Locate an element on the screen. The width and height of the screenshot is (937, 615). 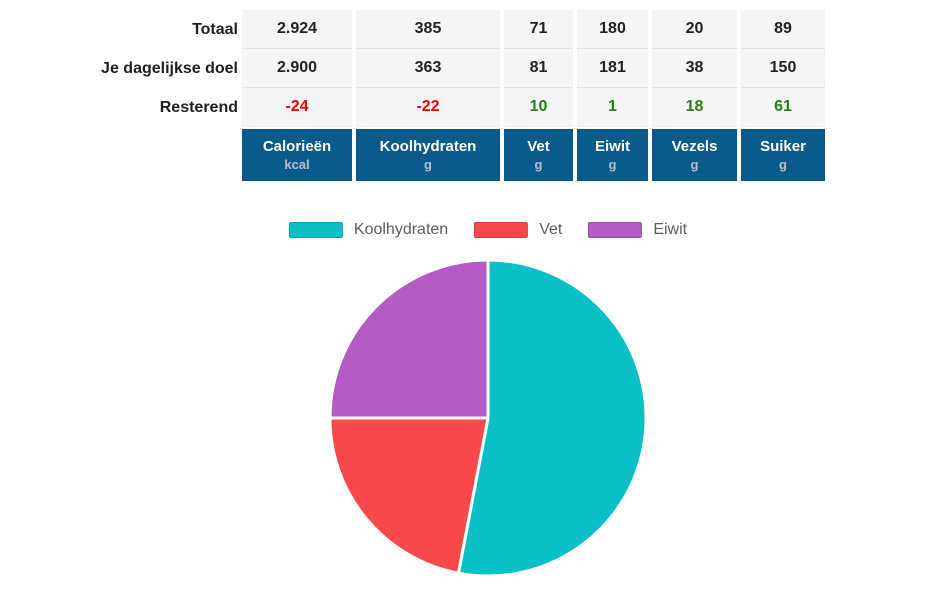
legend-item-eiwit: Eiwit is located at coordinates (637, 230).